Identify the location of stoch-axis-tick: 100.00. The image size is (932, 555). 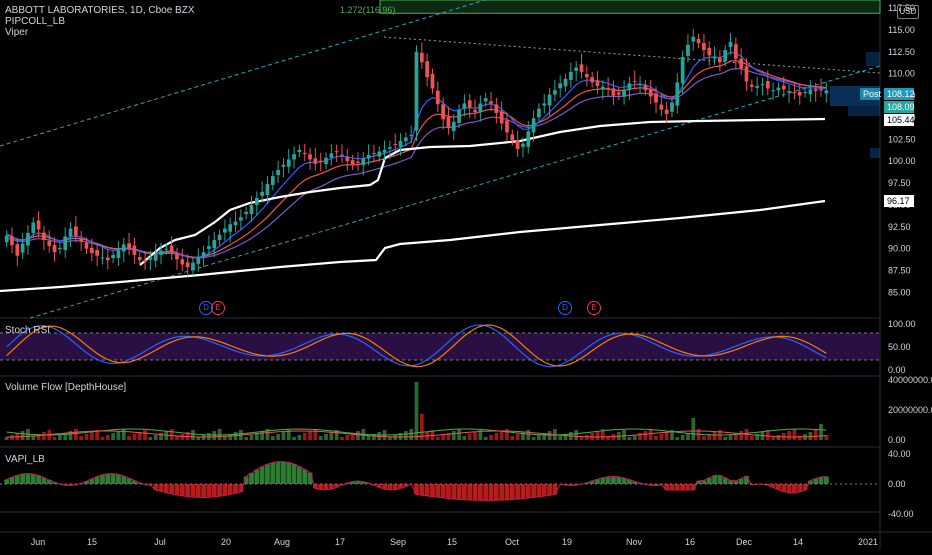
(902, 324).